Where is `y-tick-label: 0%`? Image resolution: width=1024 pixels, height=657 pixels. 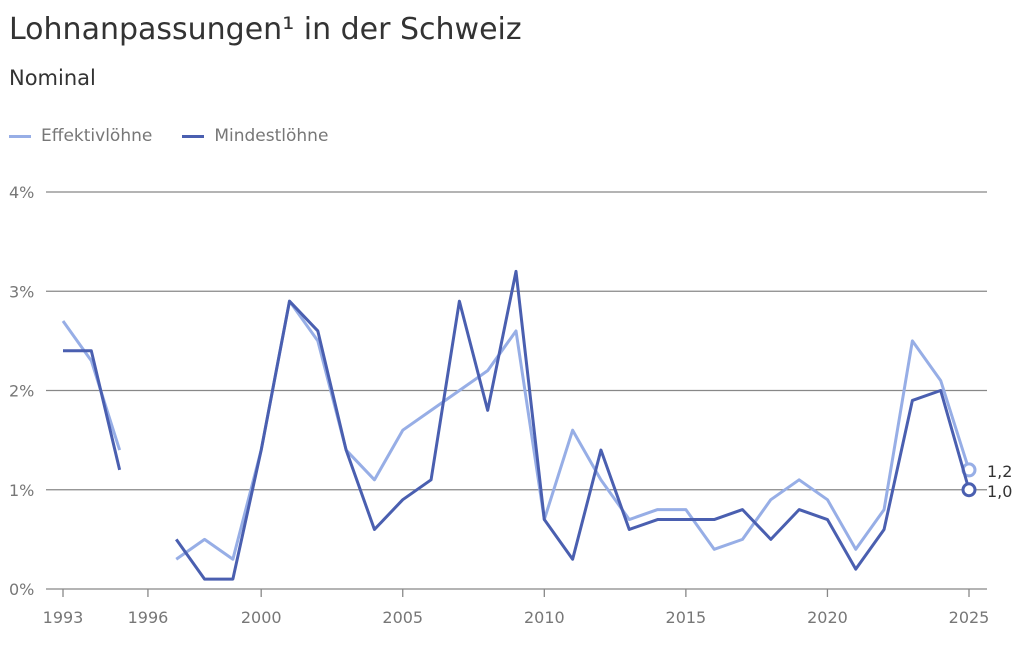
y-tick-label: 0% is located at coordinates (21, 589).